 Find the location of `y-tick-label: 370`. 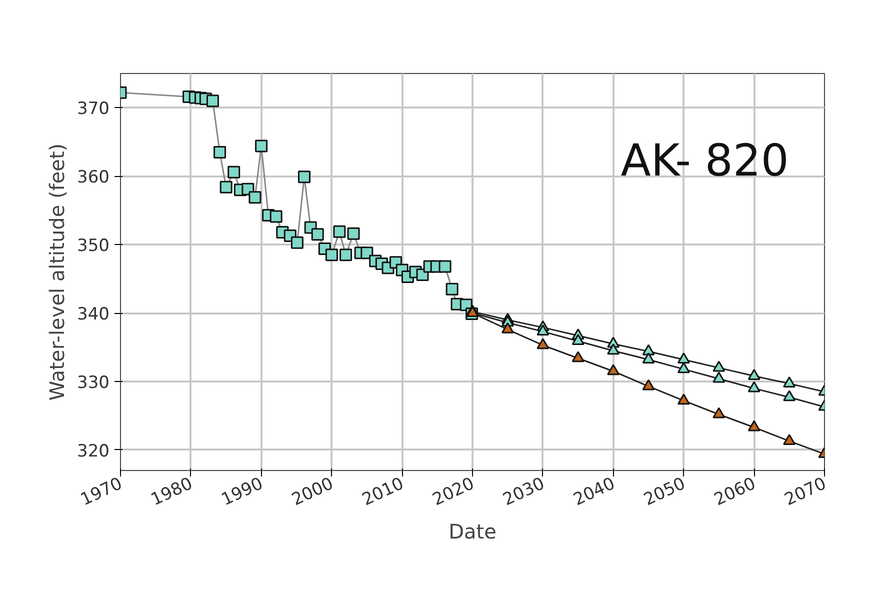

y-tick-label: 370 is located at coordinates (93, 109).